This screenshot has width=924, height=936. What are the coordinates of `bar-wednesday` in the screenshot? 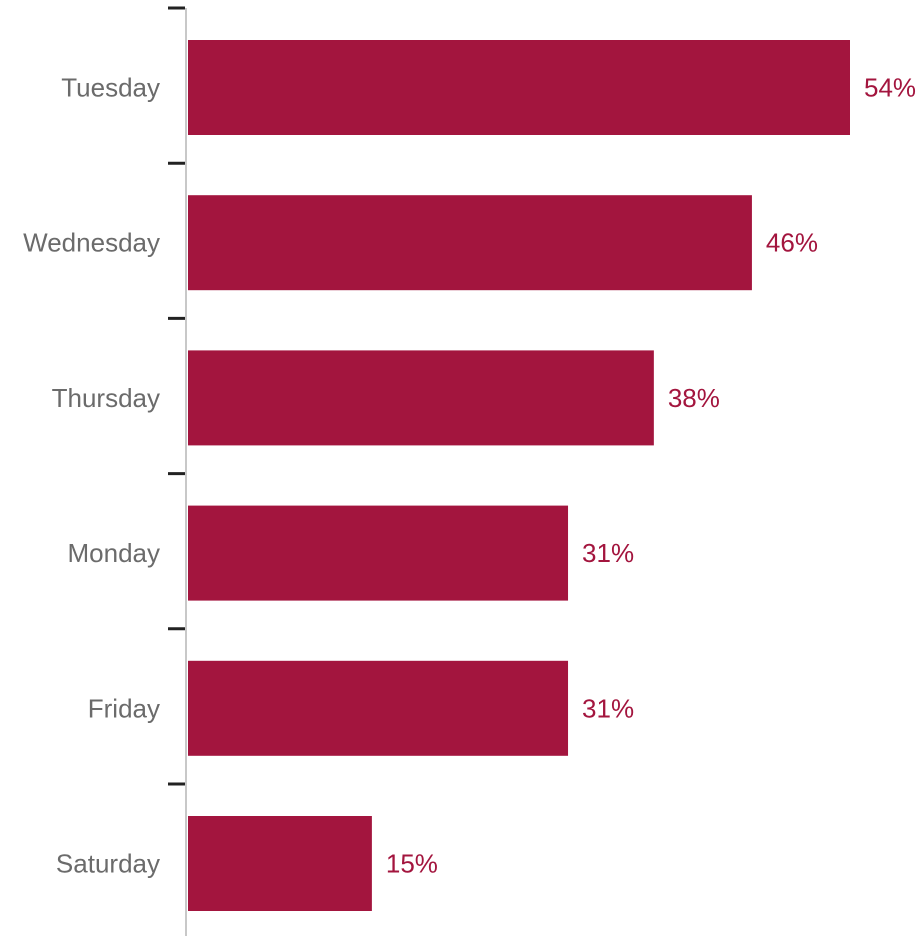 It's located at (470, 243).